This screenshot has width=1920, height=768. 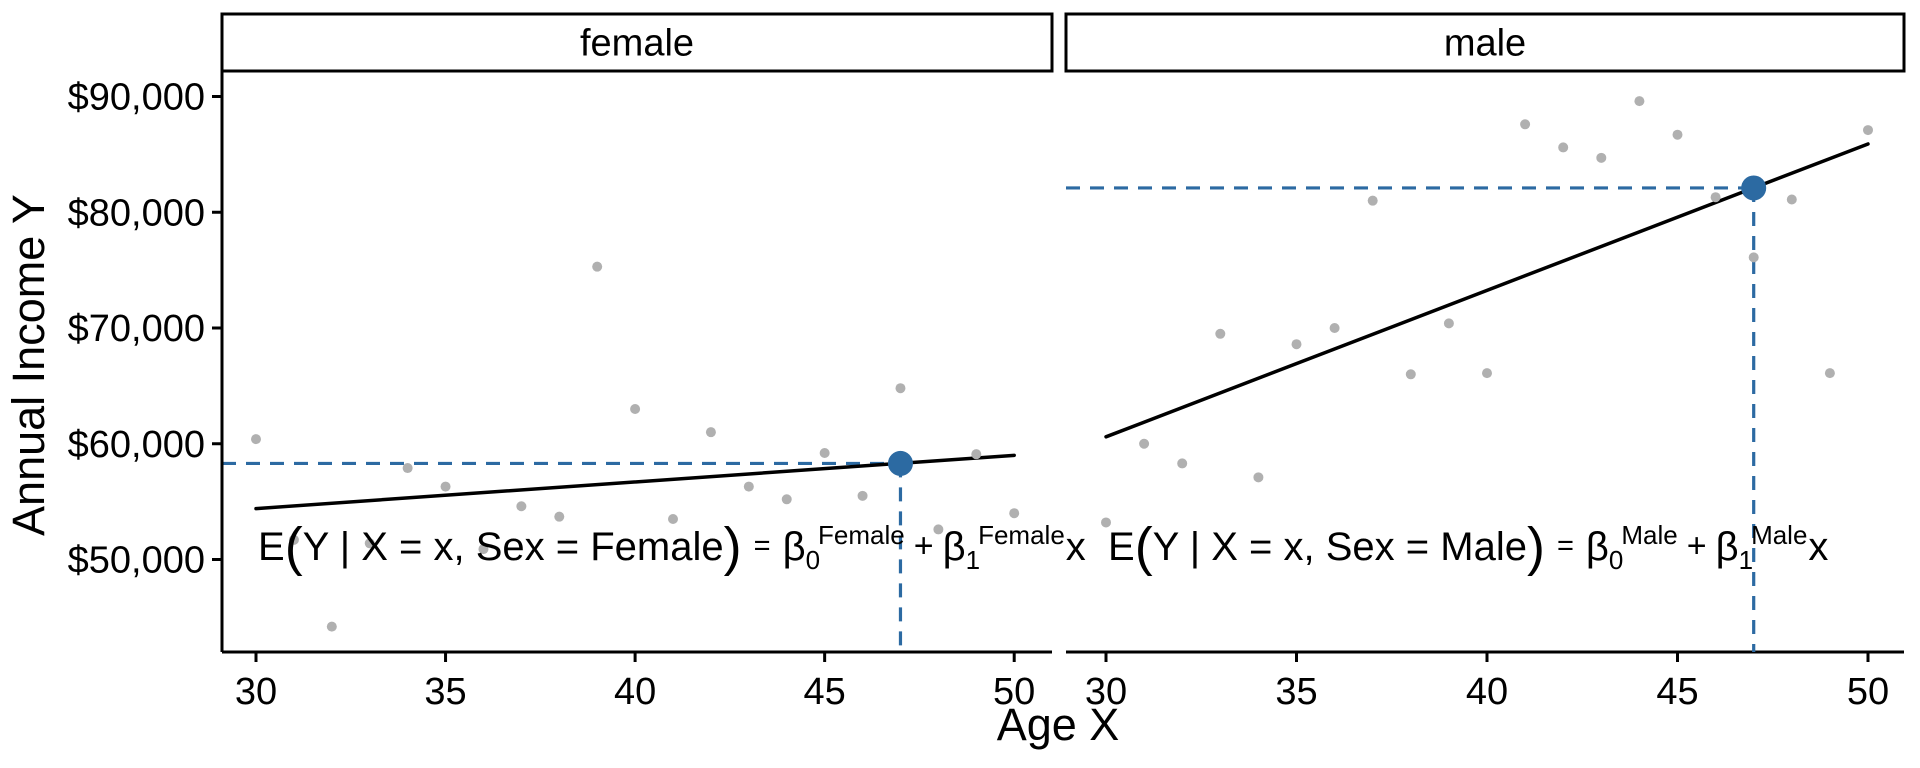 What do you see at coordinates (500, 547) in the screenshot?
I see `eq-lhs: E(Y | X = x, Sex = Female)` at bounding box center [500, 547].